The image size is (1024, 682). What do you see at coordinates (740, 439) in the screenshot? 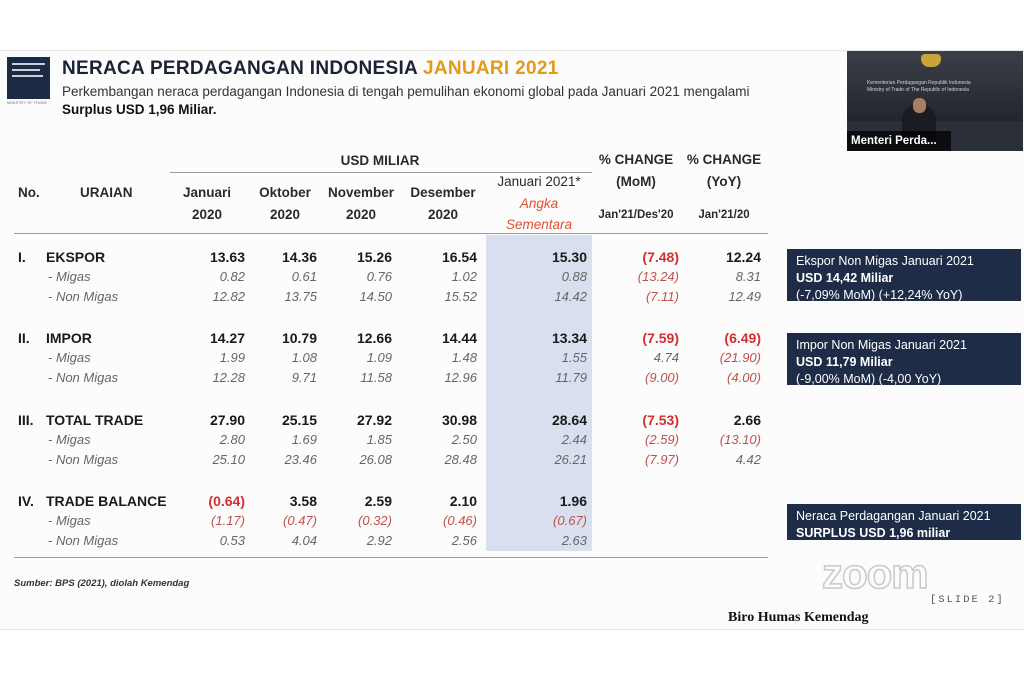
I see `sub-table-cell: (13.10)` at bounding box center [740, 439].